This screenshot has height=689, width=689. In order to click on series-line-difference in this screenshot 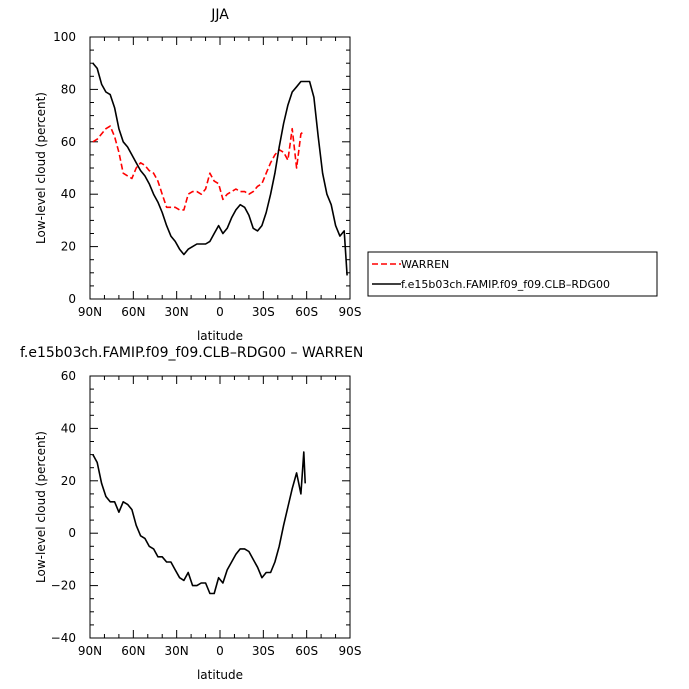, I will do `click(199, 523)`.